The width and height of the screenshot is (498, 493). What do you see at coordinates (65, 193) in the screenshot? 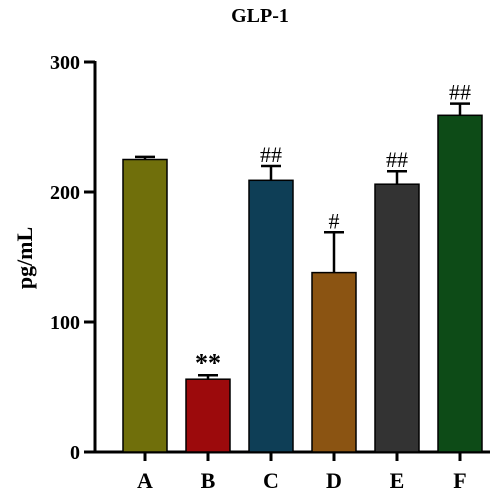
I see `y-tick-label: 200` at bounding box center [65, 193].